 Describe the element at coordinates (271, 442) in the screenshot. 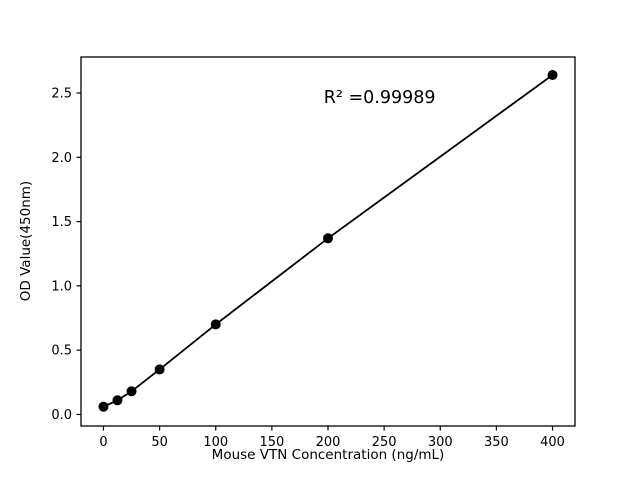

I see `x-tick-label: 150` at that location.